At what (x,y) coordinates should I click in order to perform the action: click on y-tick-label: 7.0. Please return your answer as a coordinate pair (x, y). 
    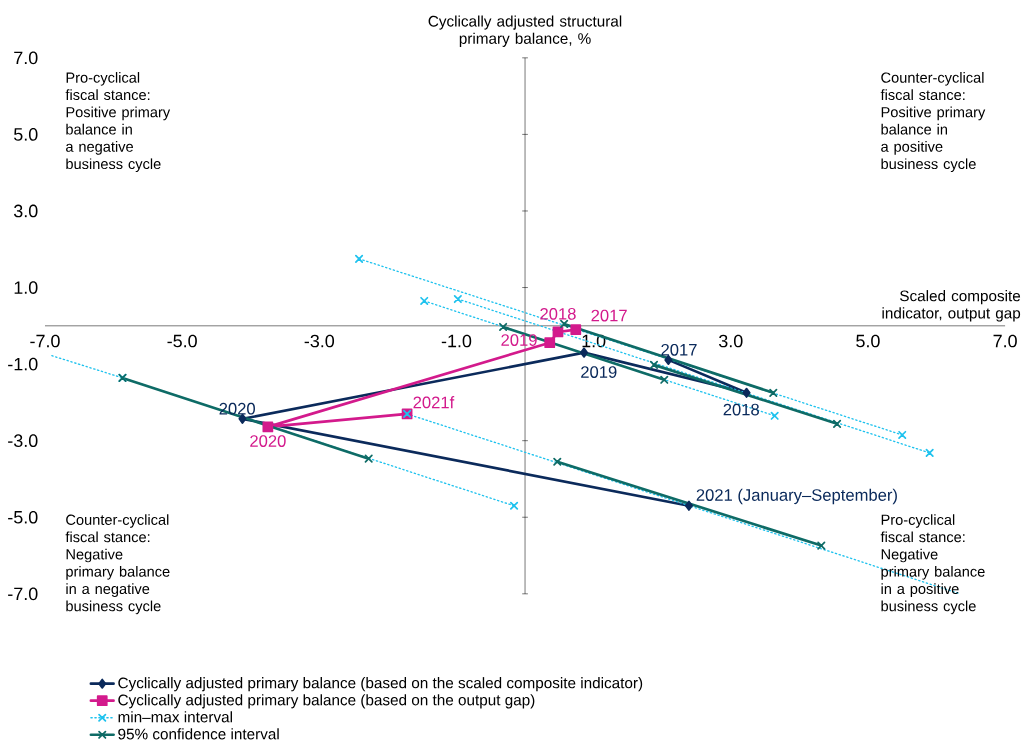
    Looking at the image, I should click on (26, 58).